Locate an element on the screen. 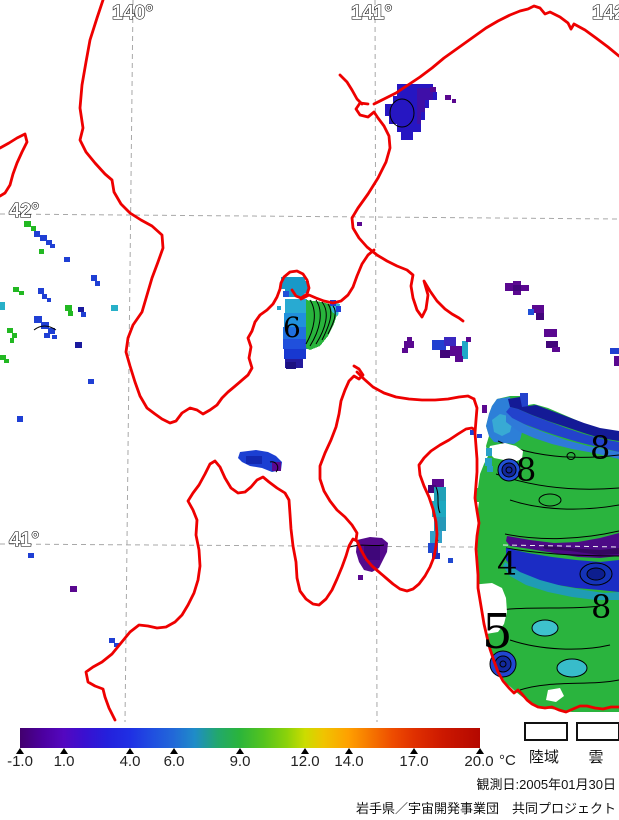 The height and width of the screenshot is (820, 619). colorbar-tick-label: 1.0 is located at coordinates (64, 761).